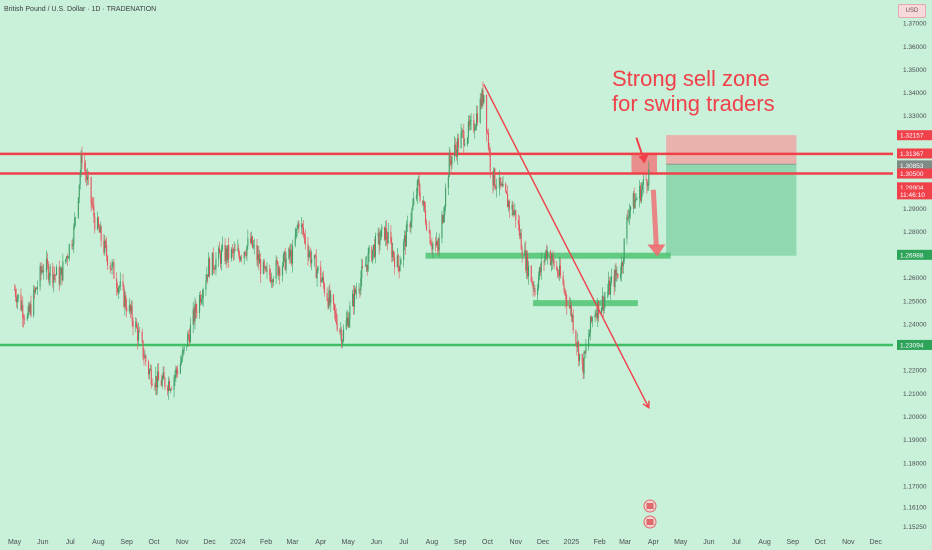  What do you see at coordinates (650, 506) in the screenshot?
I see `event-flag-stripe` at bounding box center [650, 506].